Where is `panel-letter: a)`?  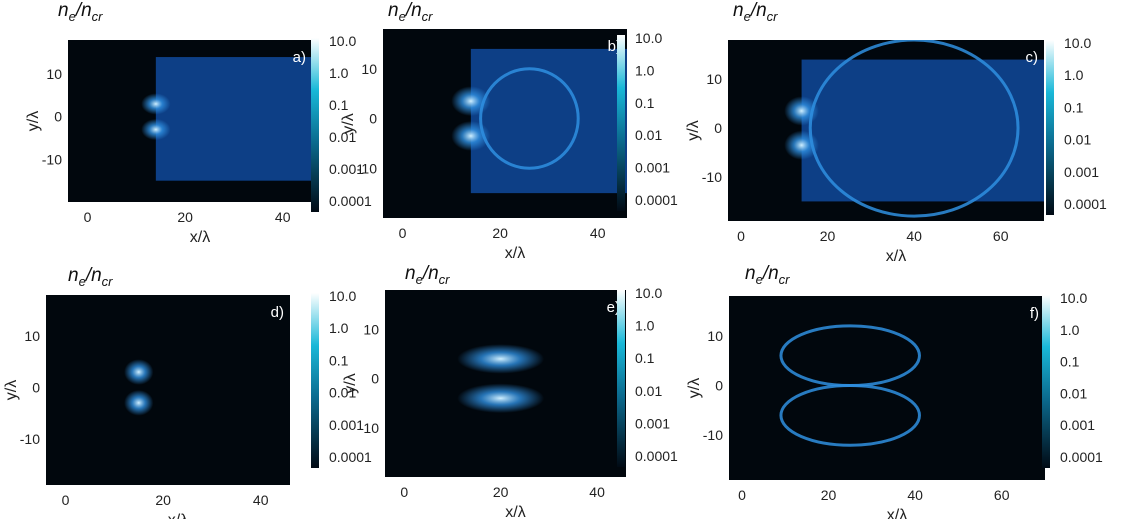 panel-letter: a) is located at coordinates (299, 57).